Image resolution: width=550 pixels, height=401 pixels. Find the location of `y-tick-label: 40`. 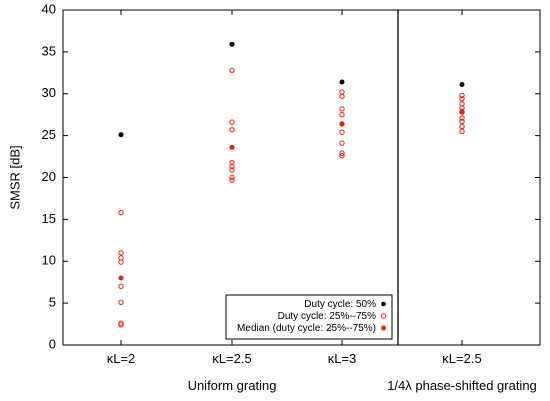

y-tick-label: 40 is located at coordinates (49, 8).